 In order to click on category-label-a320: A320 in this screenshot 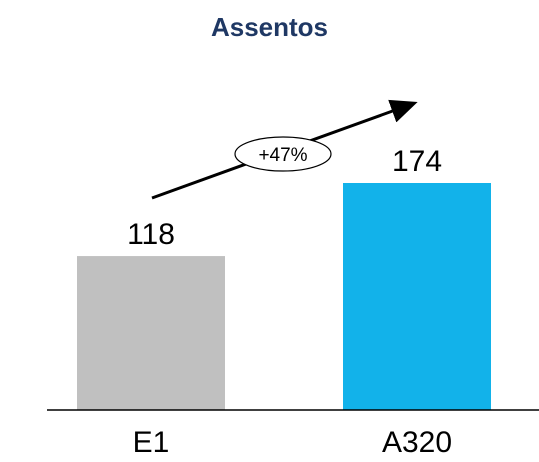, I will do `click(417, 442)`.